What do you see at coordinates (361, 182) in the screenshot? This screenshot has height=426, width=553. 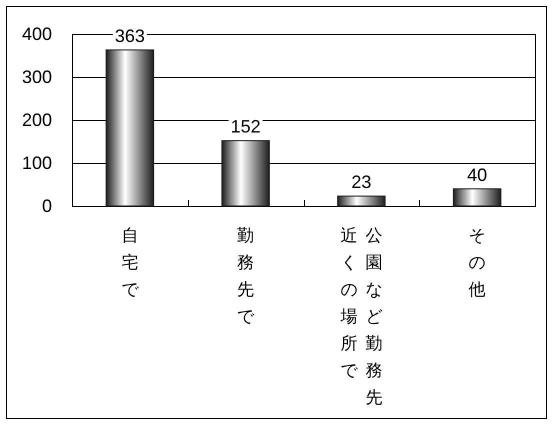 I see `data-label: 23` at bounding box center [361, 182].